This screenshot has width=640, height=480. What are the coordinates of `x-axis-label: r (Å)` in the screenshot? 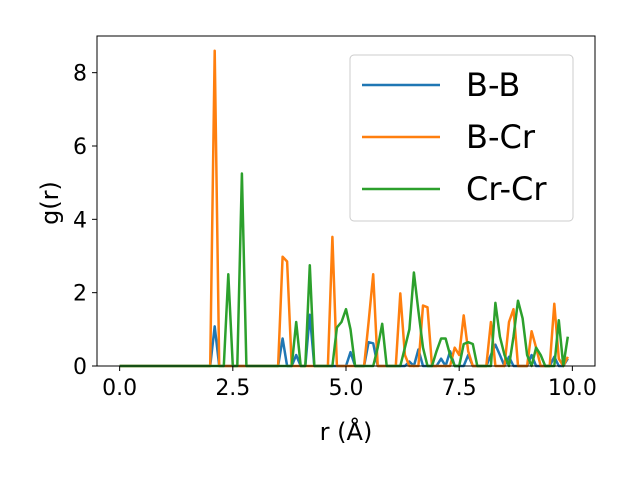 It's located at (346, 431).